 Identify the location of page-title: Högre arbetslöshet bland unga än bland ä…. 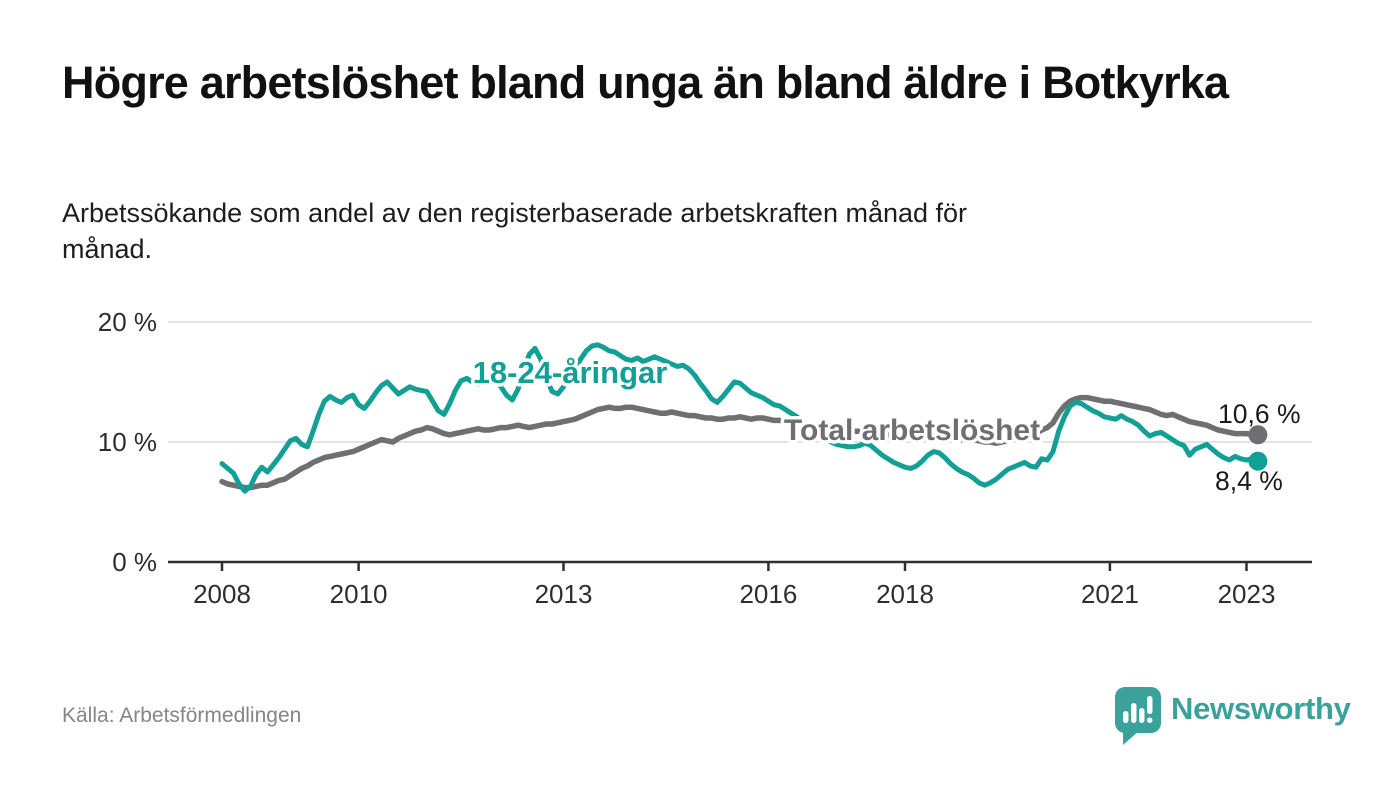
(645, 82).